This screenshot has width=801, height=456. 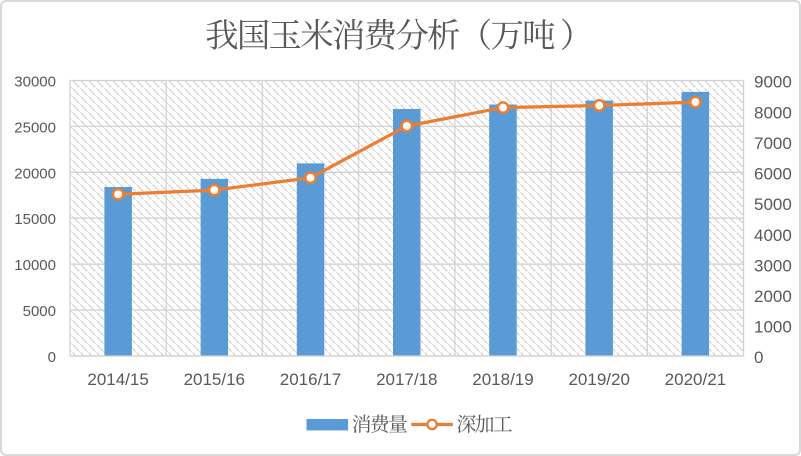 I want to click on svg-text: 30000, so click(x=35, y=82).